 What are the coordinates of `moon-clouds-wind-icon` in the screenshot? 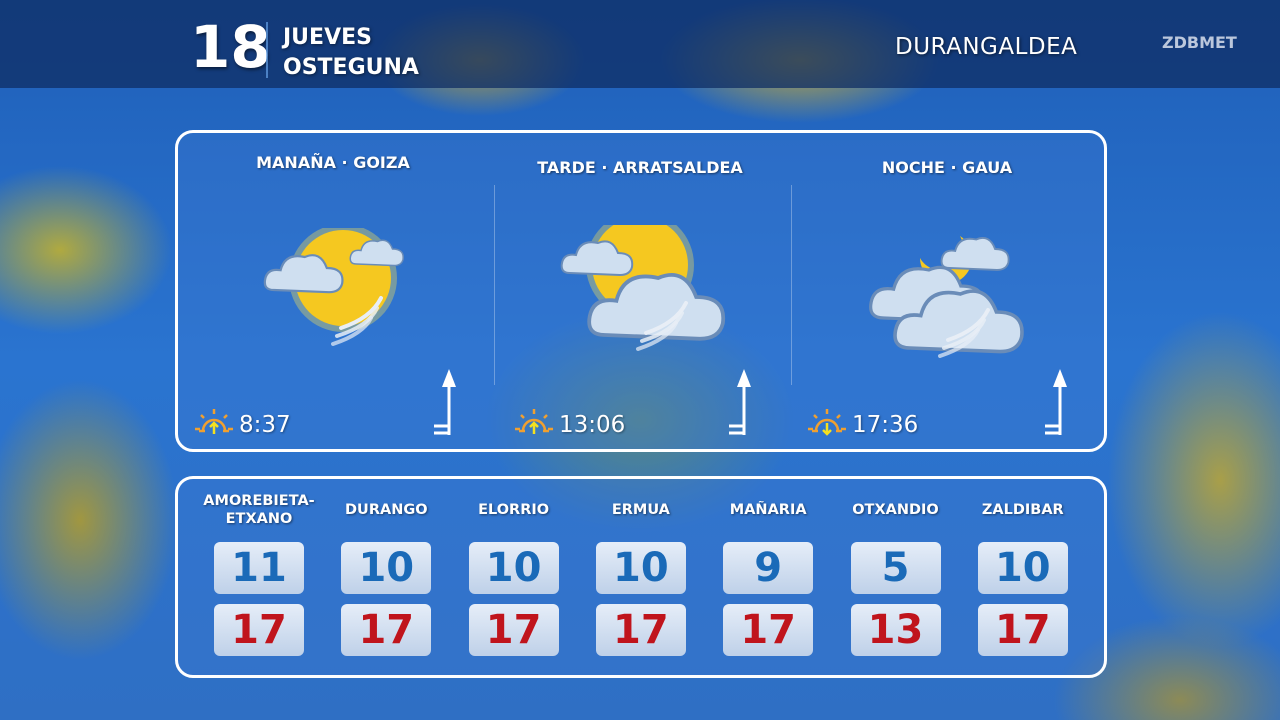 It's located at (953, 295).